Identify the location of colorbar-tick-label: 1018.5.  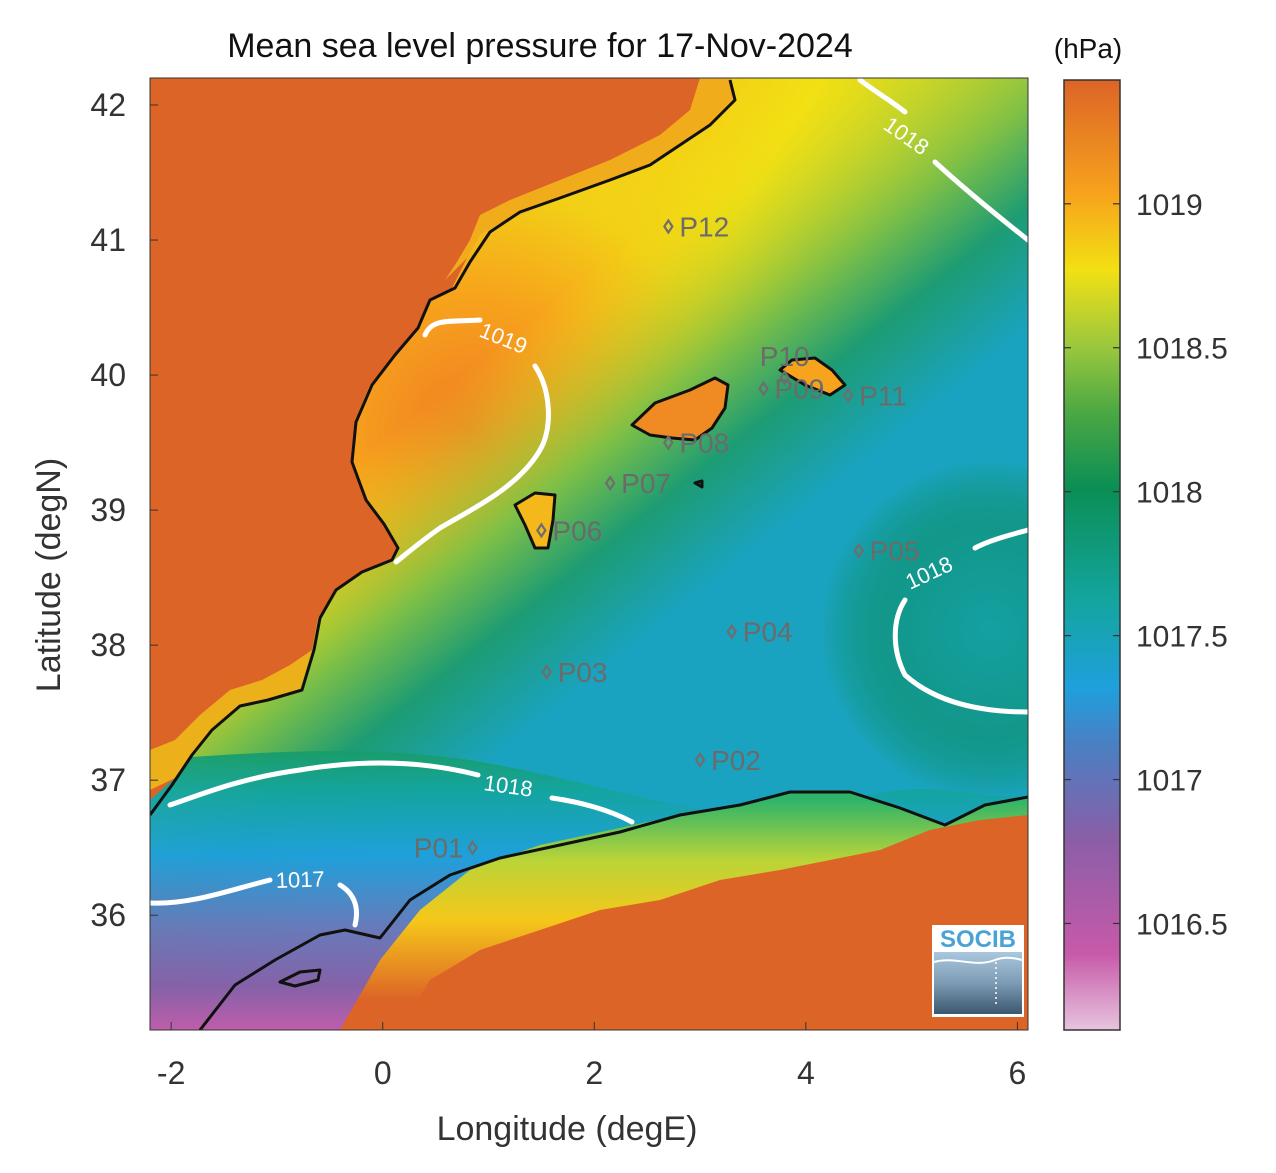
(1182, 349).